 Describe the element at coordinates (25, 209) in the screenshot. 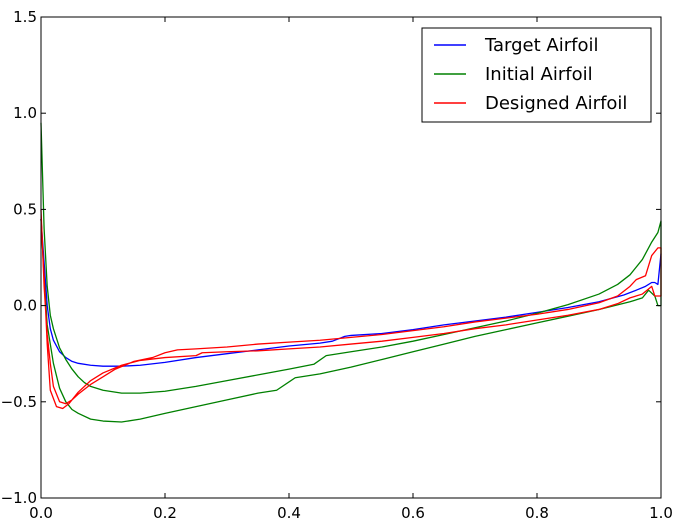

I see `y-tick-label: 0.5` at that location.